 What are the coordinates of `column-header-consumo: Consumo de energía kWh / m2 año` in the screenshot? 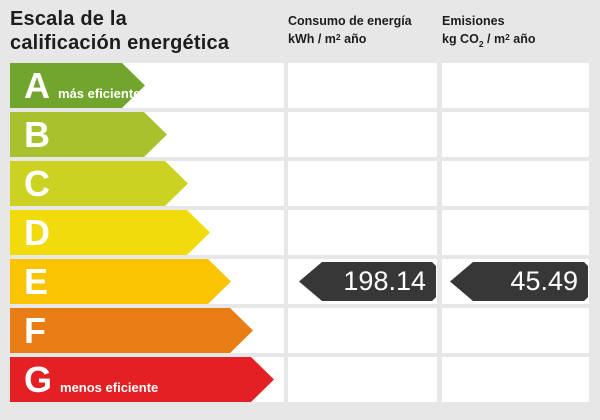 It's located at (350, 30).